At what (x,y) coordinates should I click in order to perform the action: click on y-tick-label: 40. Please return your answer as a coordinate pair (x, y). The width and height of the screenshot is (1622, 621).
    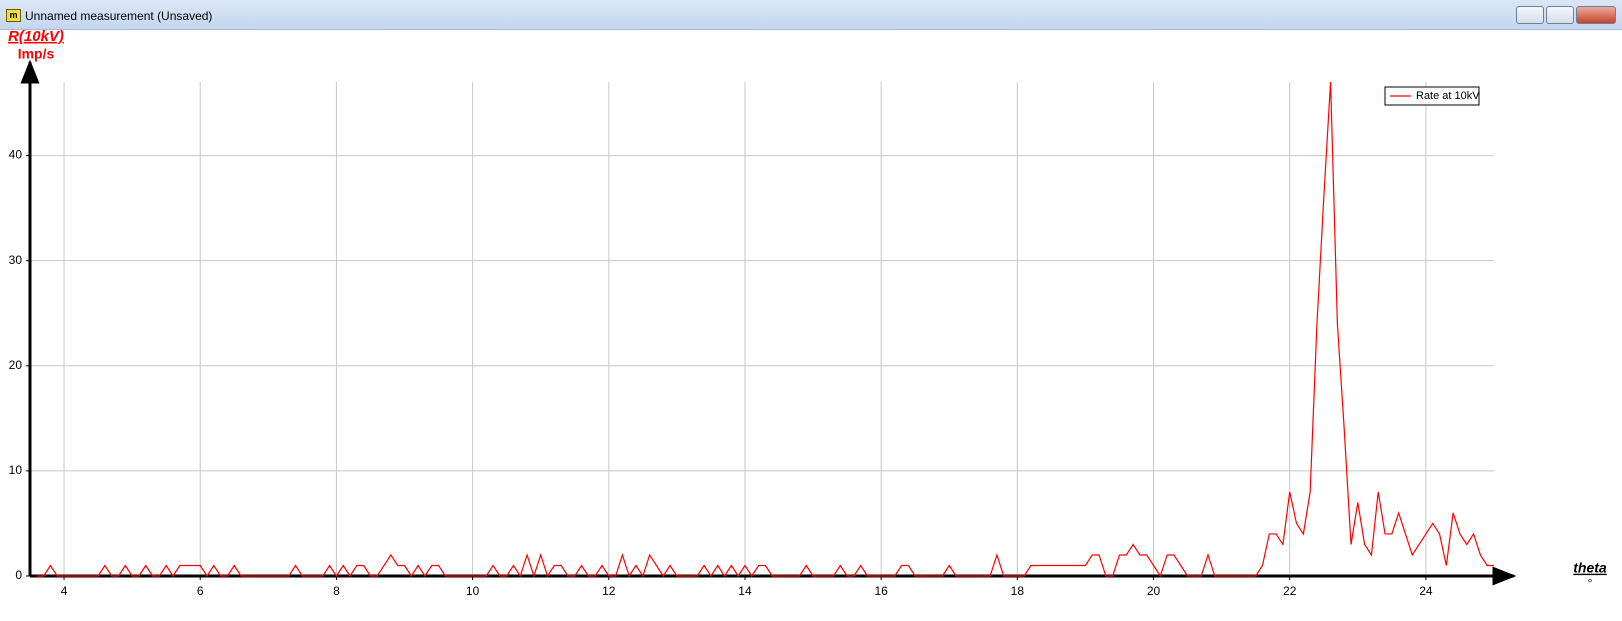
    Looking at the image, I should click on (16, 155).